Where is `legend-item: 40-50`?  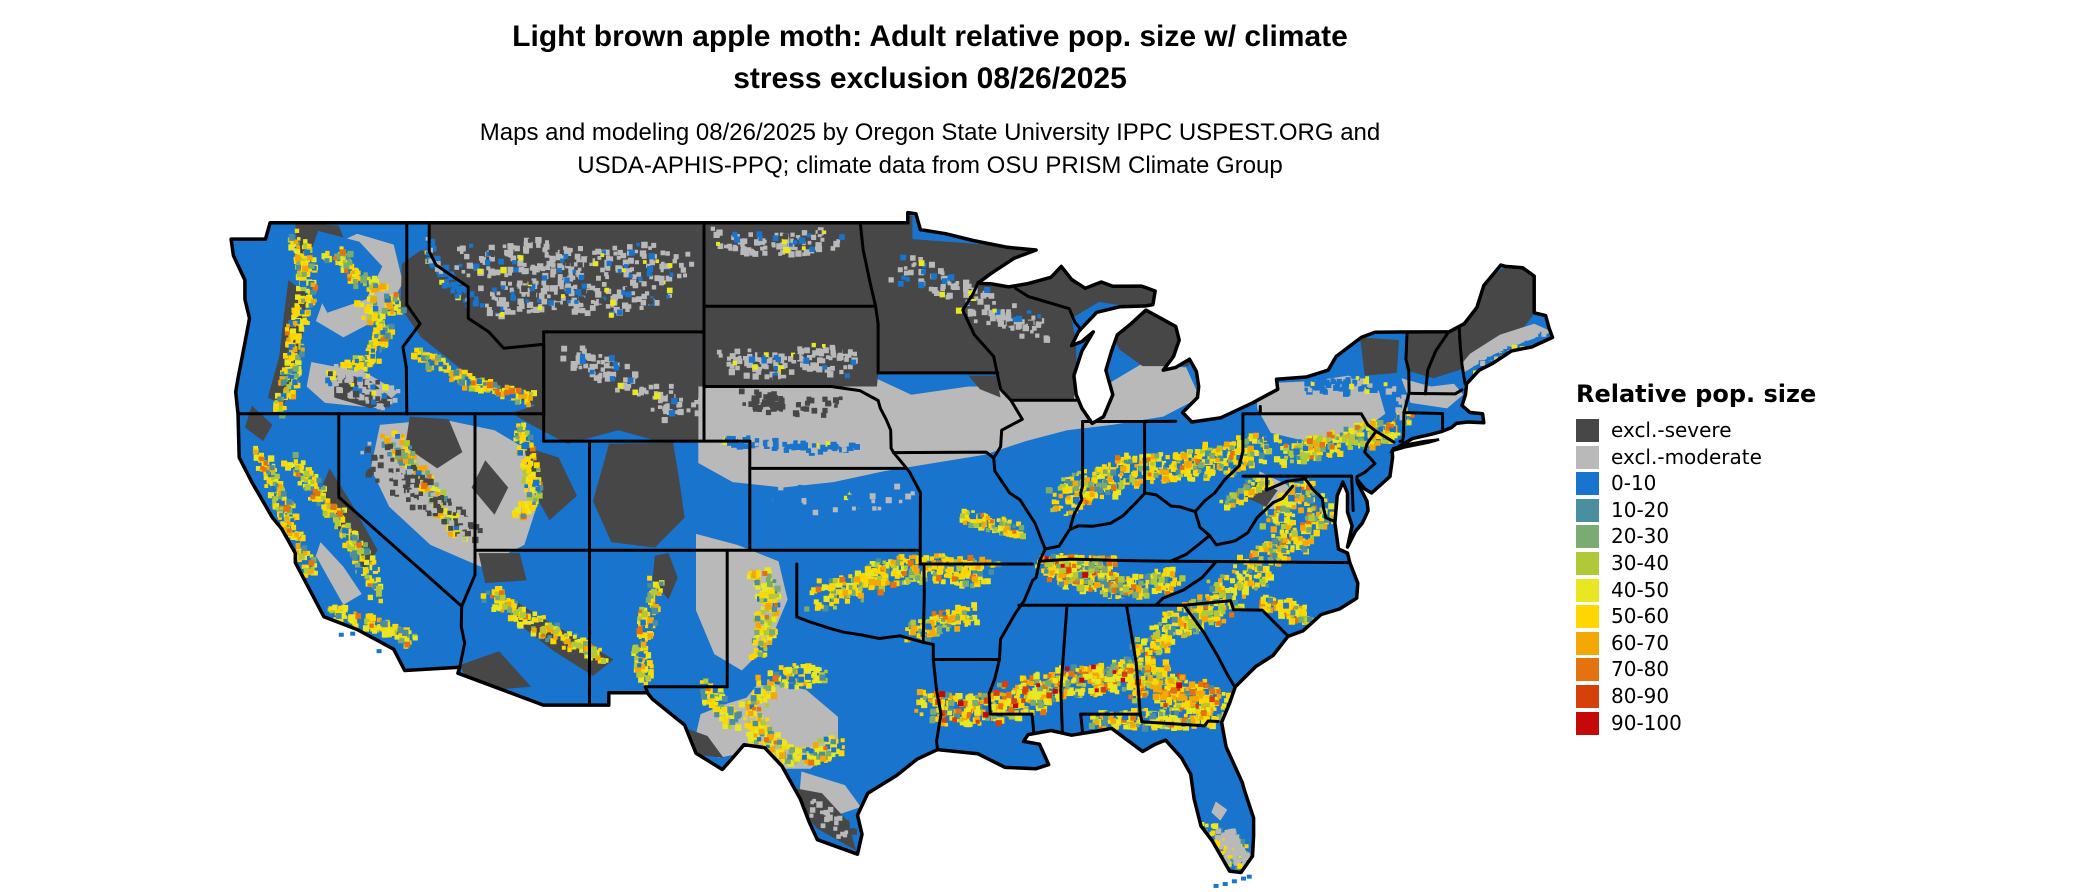 legend-item: 40-50 is located at coordinates (1731, 589).